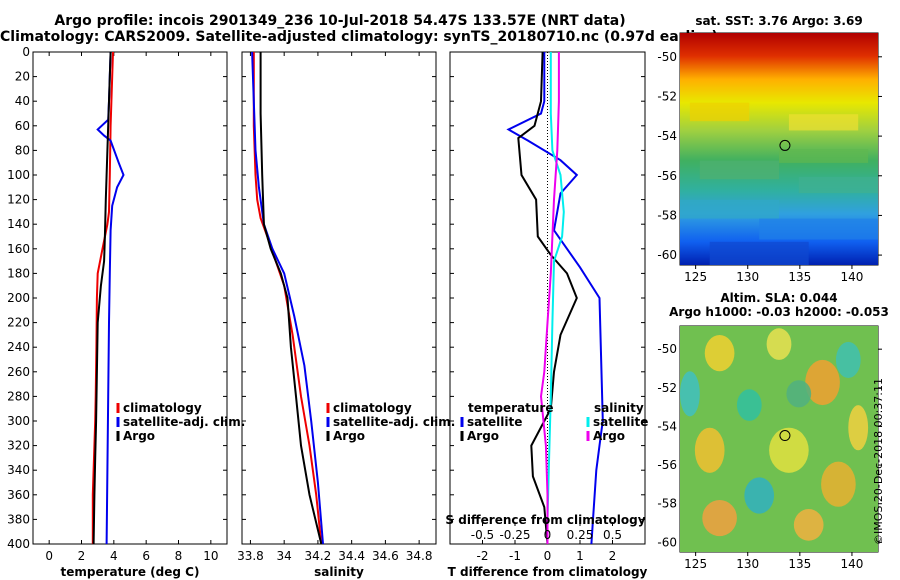 The image size is (900, 580). I want to click on salinity-xtick-label: 34.2, so click(318, 556).